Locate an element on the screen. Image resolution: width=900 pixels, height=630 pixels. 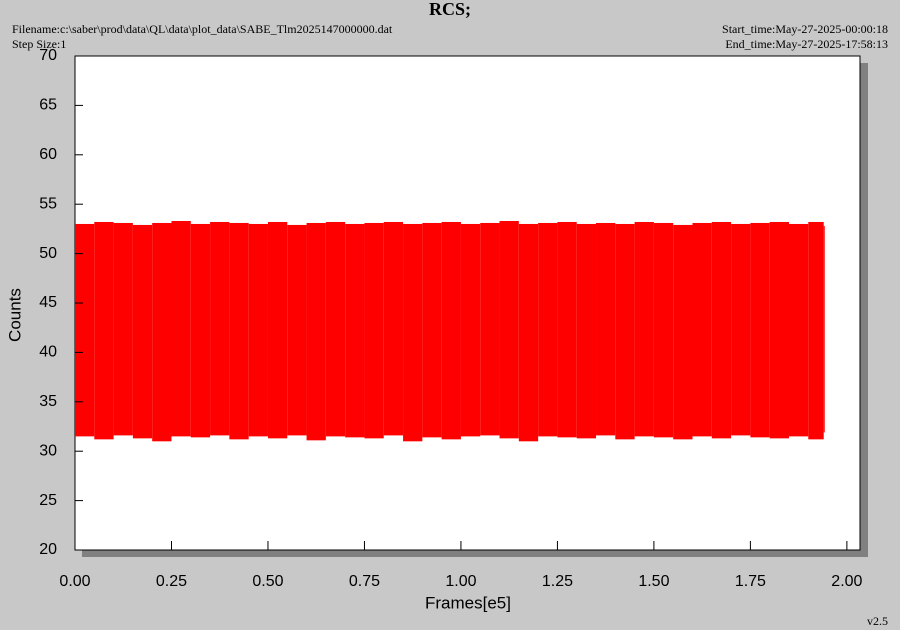
x-tick-label: 0.25 is located at coordinates (171, 581).